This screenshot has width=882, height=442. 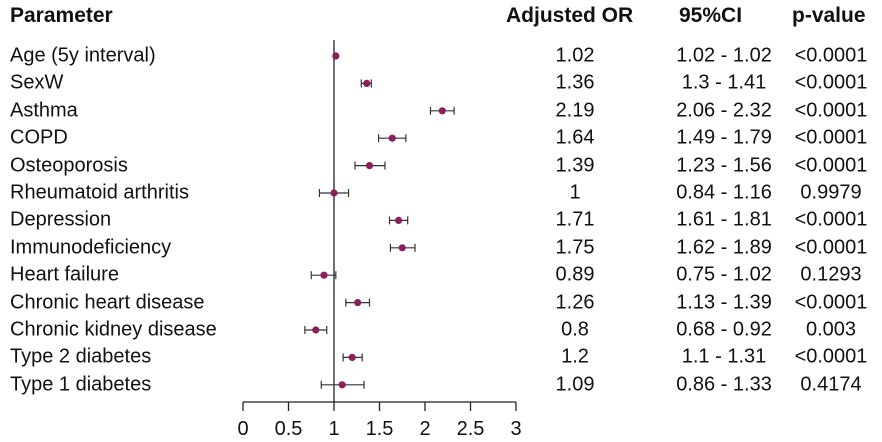 I want to click on row-or-value: 1.02, so click(x=575, y=55).